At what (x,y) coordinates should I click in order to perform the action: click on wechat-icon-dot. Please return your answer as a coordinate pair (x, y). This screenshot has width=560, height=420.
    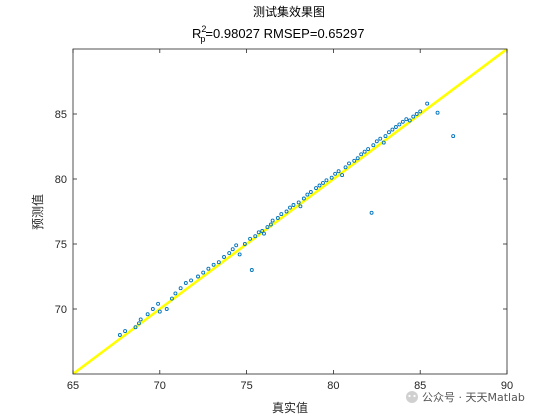
    Looking at the image, I should click on (409, 396).